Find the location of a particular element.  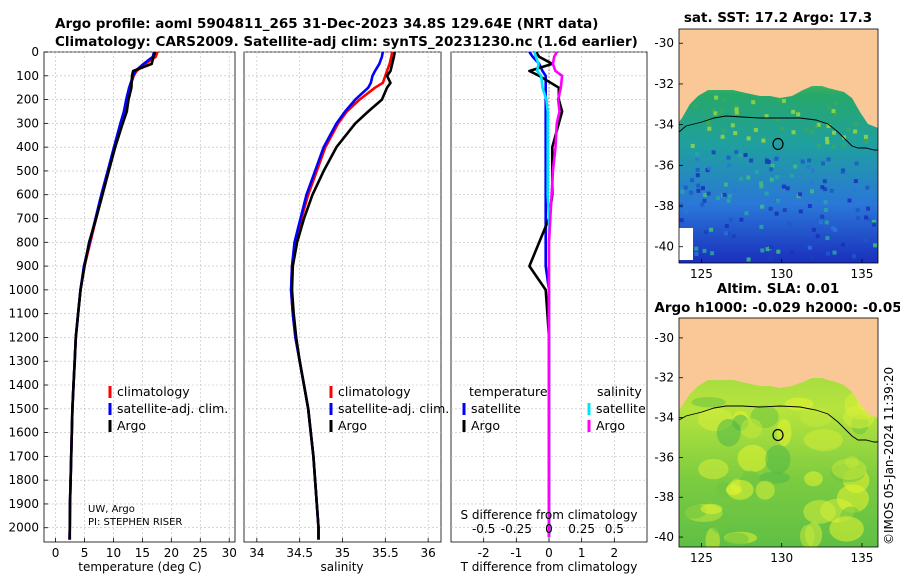

sla-map-frame is located at coordinates (778, 432).